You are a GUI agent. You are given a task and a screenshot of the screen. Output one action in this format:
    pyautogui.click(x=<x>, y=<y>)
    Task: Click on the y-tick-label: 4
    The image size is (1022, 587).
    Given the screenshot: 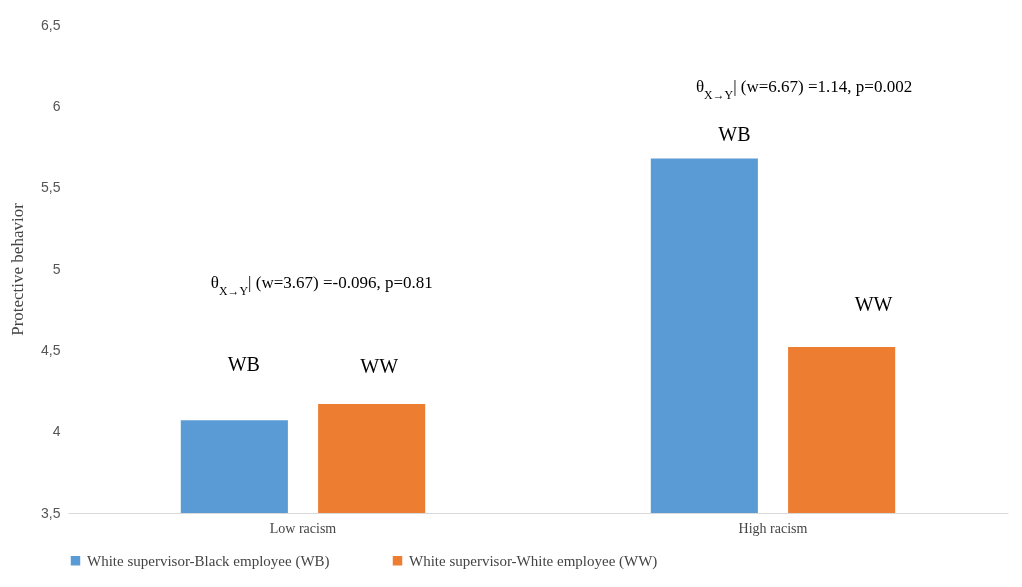 What is the action you would take?
    pyautogui.click(x=56, y=431)
    